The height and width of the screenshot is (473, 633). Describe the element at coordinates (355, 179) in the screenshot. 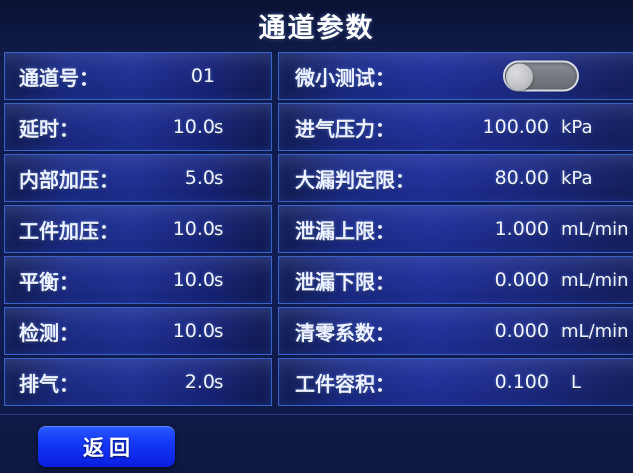

I see `parameter-label-大漏判定限: 大漏判定限：` at that location.